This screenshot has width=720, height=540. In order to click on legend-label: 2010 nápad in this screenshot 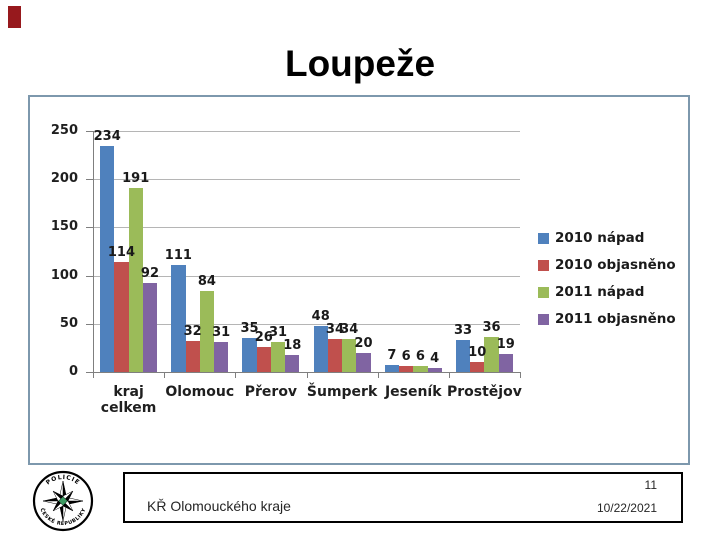, I will do `click(600, 238)`.